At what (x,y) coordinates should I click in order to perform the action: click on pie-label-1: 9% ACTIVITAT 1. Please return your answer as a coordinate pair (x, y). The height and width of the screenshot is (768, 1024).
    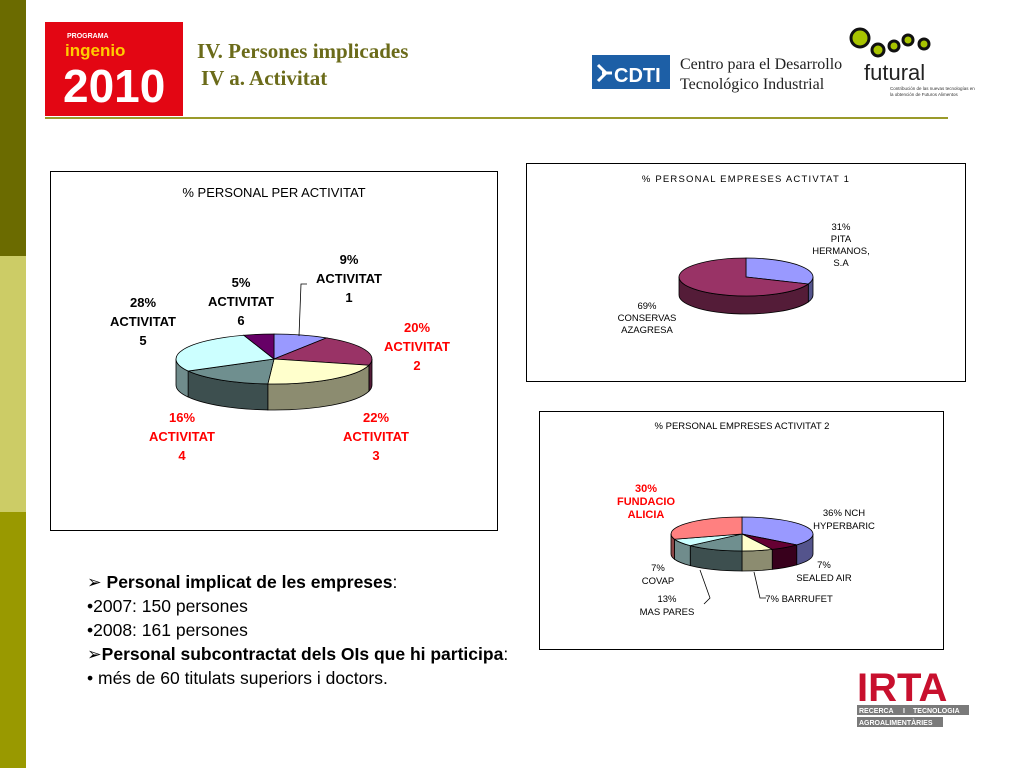
    Looking at the image, I should click on (349, 278).